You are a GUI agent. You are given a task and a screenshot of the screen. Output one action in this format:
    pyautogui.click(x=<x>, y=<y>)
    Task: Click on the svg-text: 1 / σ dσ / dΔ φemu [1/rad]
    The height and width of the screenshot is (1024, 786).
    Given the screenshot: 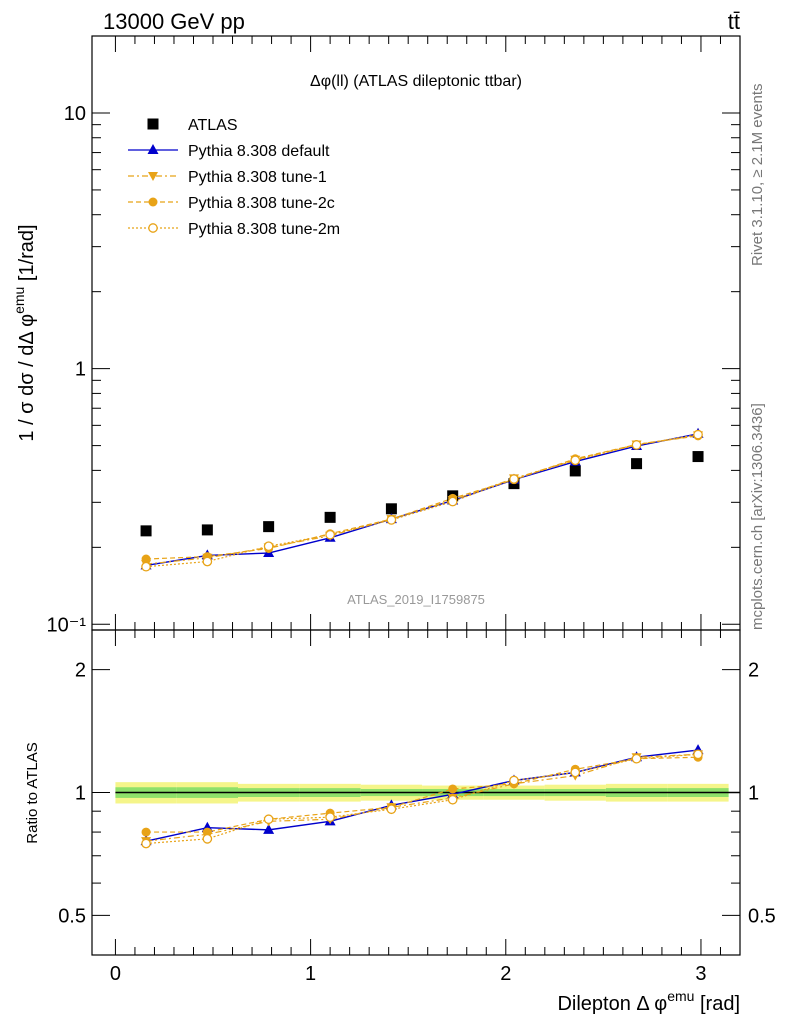 What is the action you would take?
    pyautogui.click(x=24, y=332)
    